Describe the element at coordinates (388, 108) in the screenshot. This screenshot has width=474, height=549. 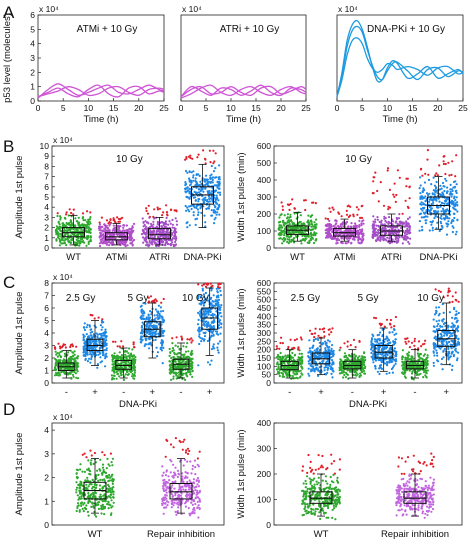
I see `x-tick-label: 10` at that location.